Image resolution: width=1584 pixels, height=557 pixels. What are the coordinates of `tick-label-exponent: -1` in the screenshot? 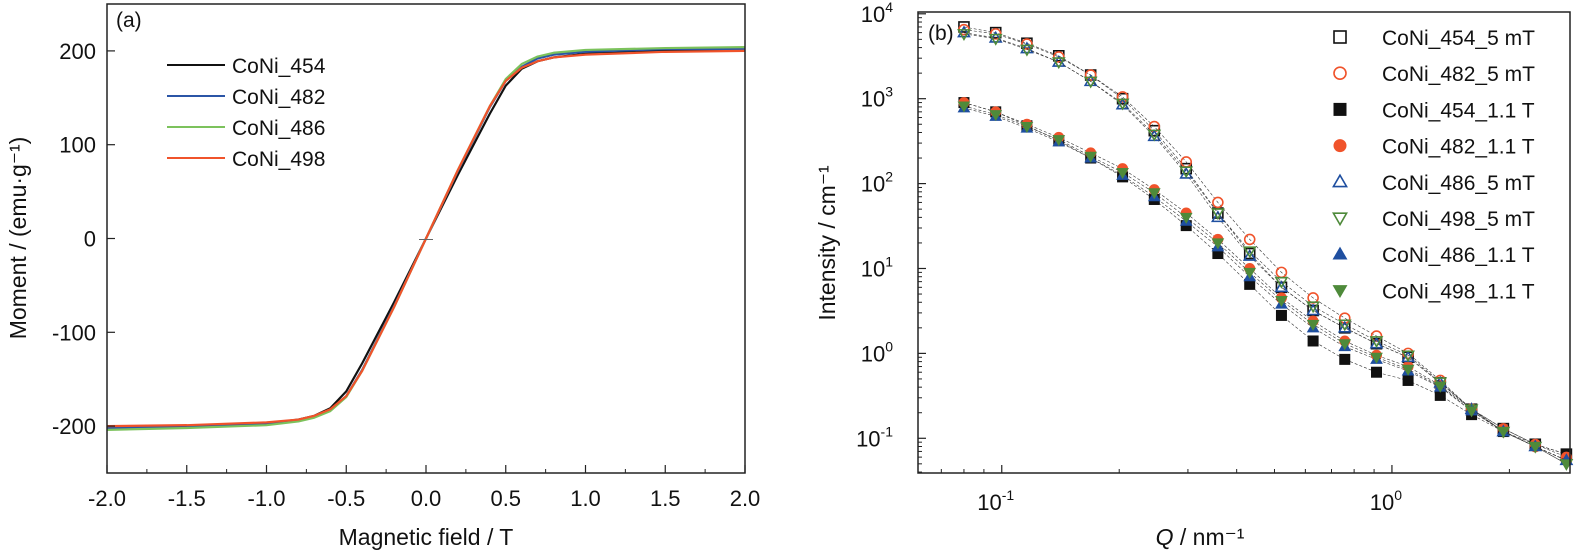 It's located at (1008, 495).